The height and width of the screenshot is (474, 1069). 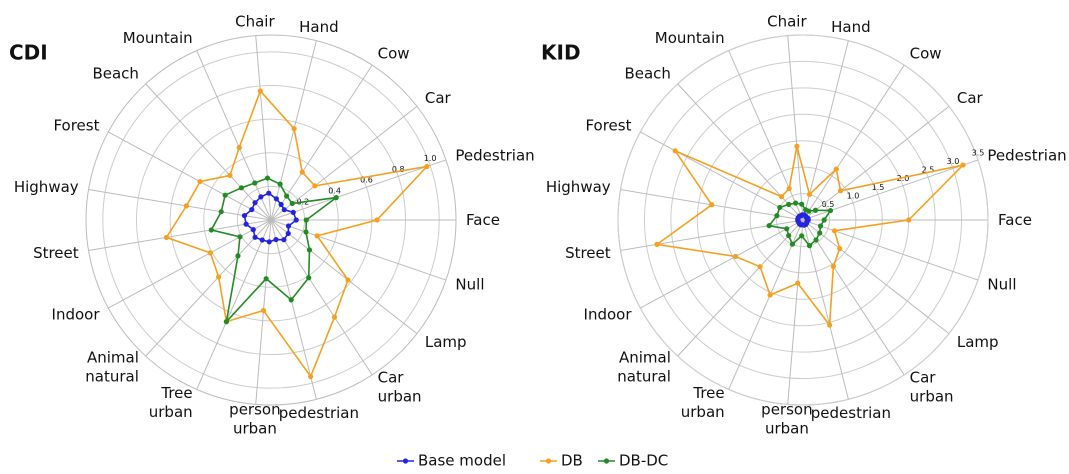 What do you see at coordinates (56, 252) in the screenshot?
I see `category-label: Street` at bounding box center [56, 252].